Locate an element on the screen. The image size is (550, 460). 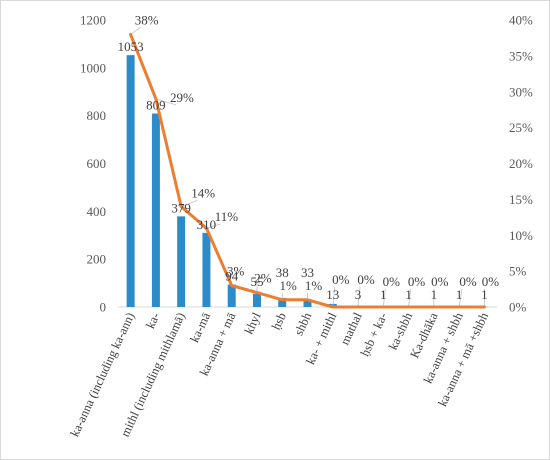
right-axis: 0% 5% 10% 15% 20% 25% 30% 35% 40% is located at coordinates (521, 164).